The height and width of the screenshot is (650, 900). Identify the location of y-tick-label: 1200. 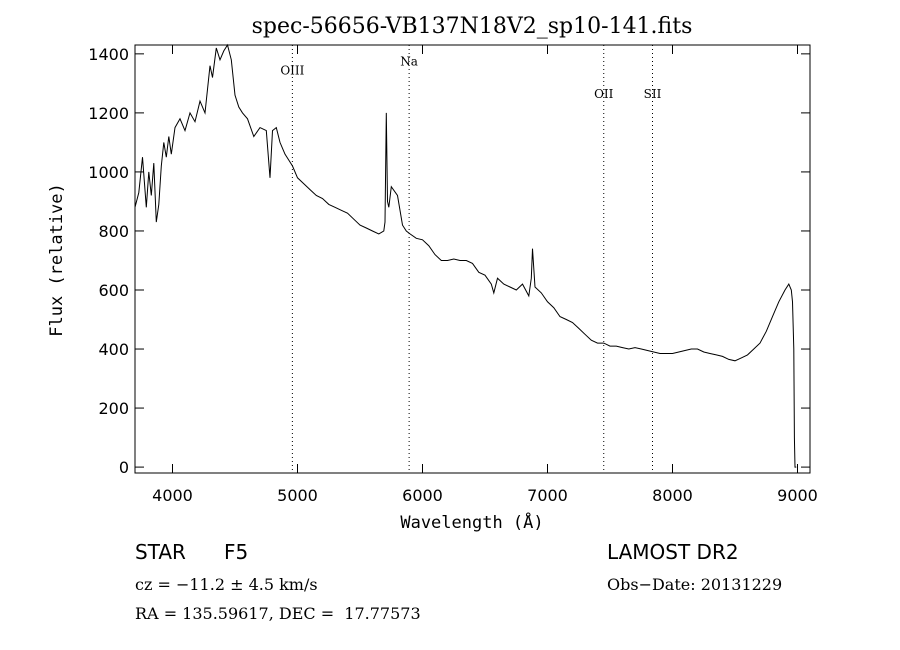
(108, 113).